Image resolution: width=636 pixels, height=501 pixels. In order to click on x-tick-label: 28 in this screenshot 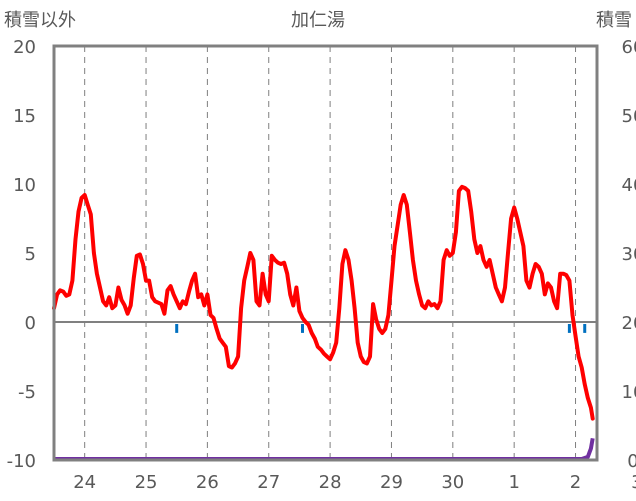, I will do `click(330, 482)`.